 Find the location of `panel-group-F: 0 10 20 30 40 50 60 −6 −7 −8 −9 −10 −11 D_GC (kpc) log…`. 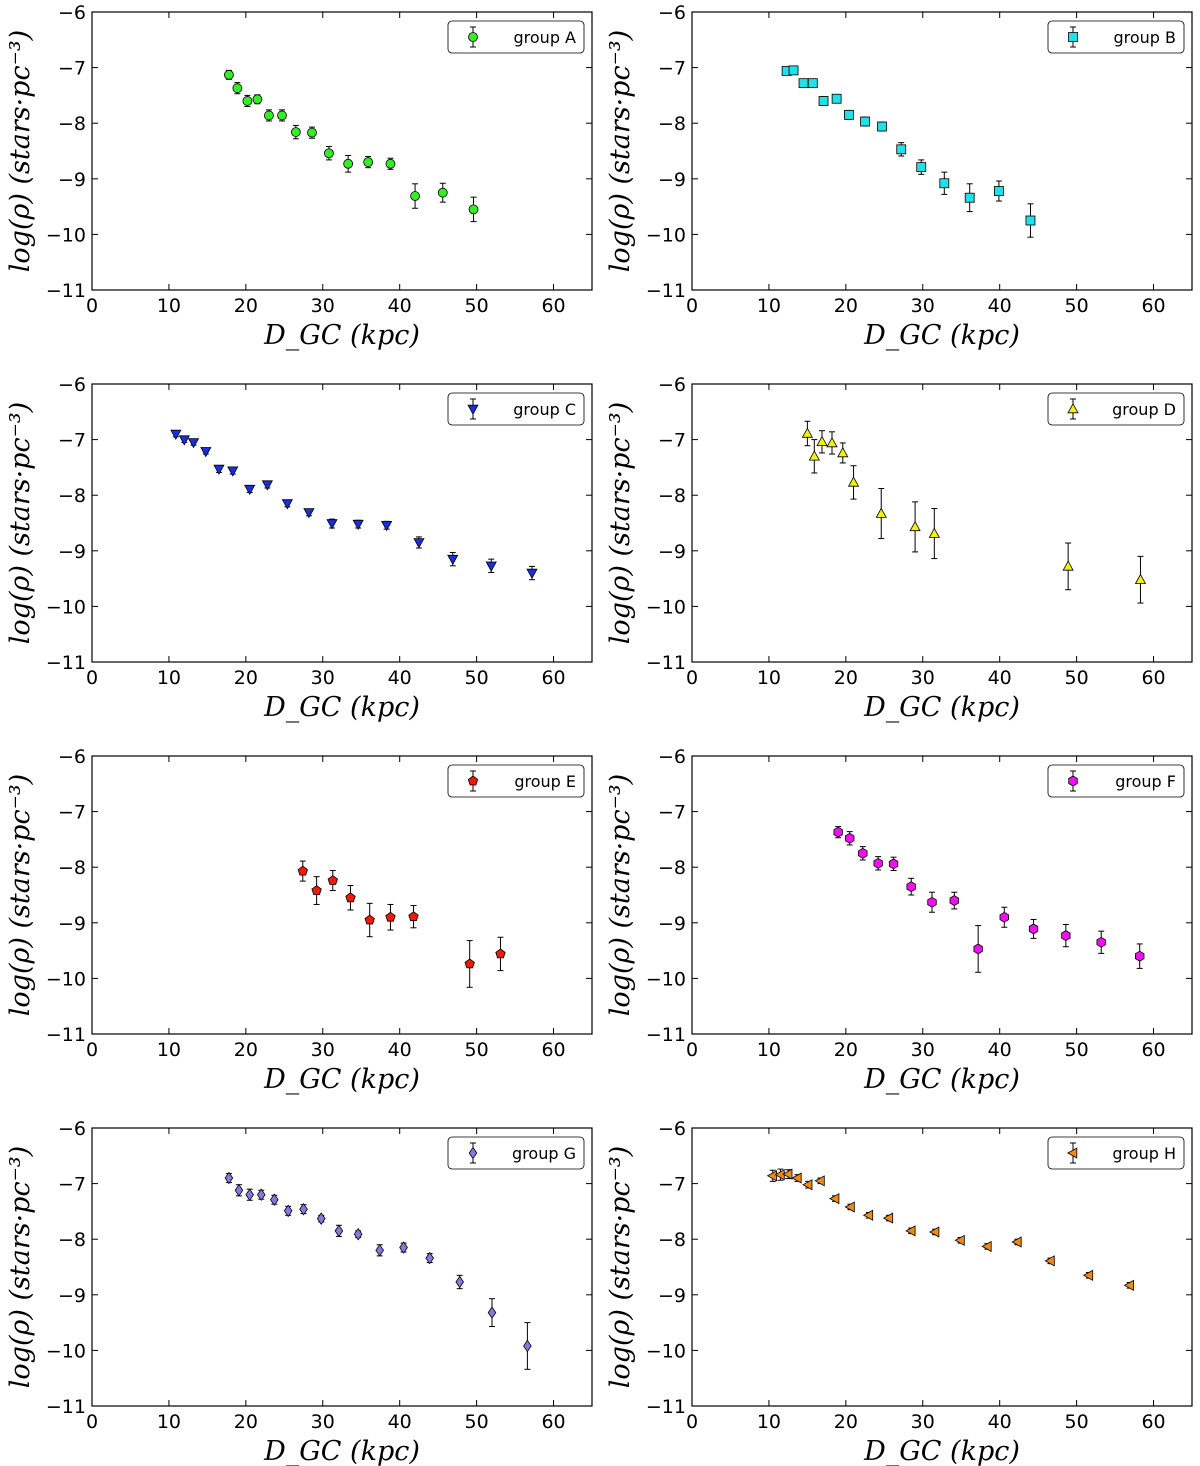

panel-group-F: 0 10 20 30 40 50 60 −6 −7 −8 −9 −10 −11 D_GC (kpc) log… is located at coordinates (899, 920).